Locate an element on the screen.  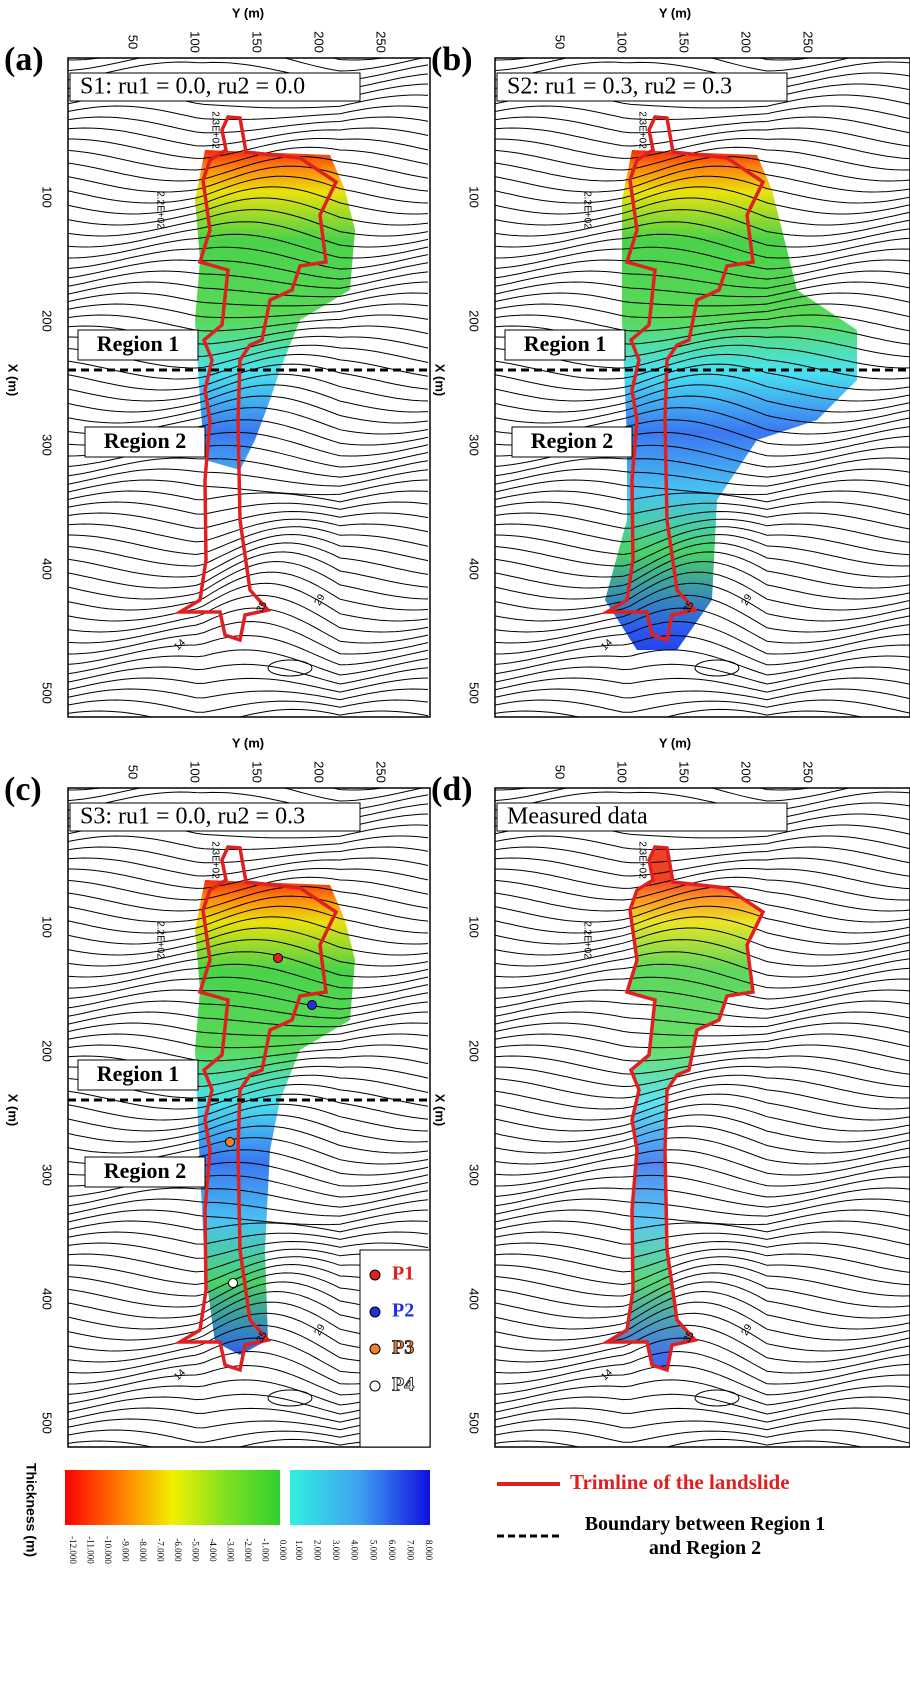
colorbar-tick-label: 6.000 is located at coordinates (392, 1550).